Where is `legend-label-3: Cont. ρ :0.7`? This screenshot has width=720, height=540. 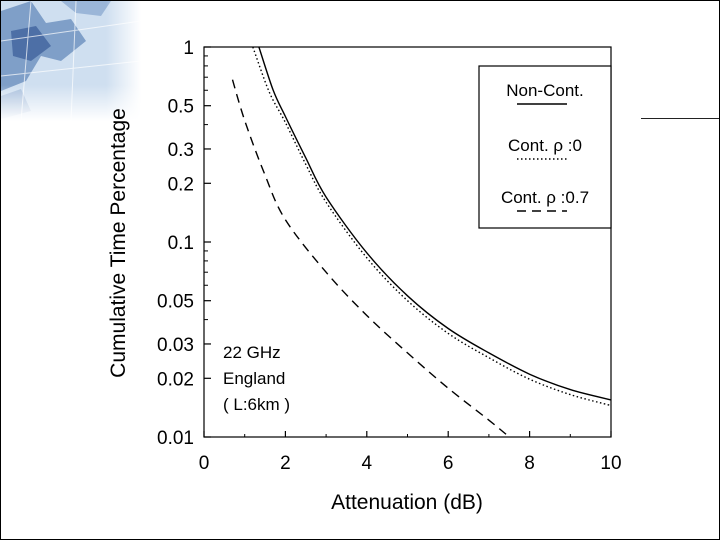
legend-label-3: Cont. ρ :0.7 is located at coordinates (545, 197).